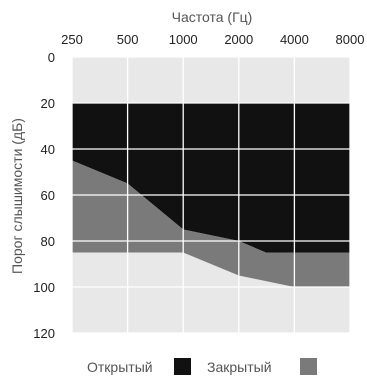  I want to click on legend-label-closed: Закрытый, so click(239, 367).